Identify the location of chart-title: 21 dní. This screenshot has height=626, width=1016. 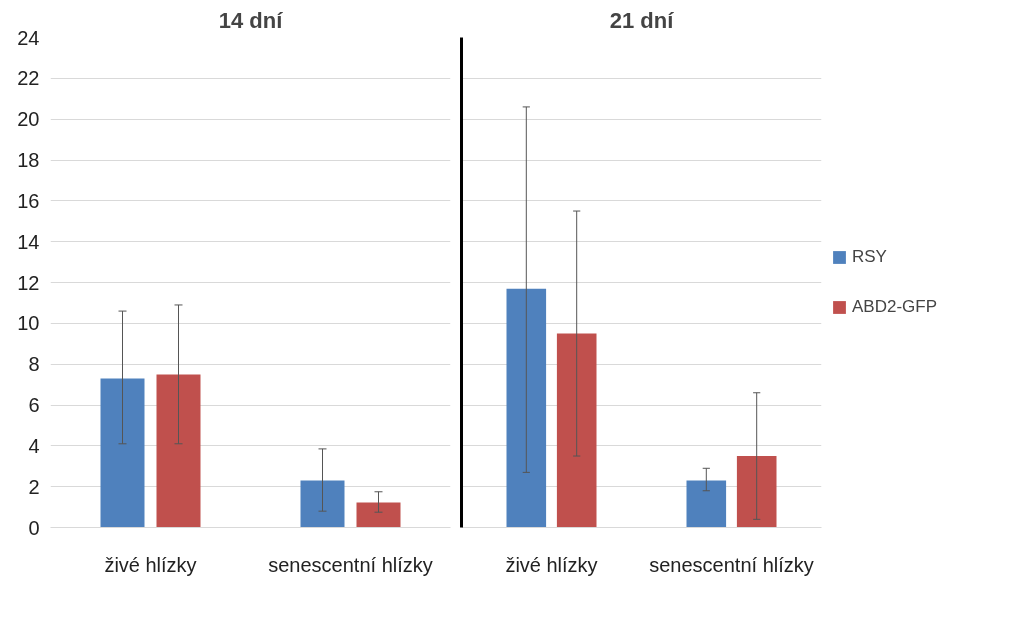
(642, 20).